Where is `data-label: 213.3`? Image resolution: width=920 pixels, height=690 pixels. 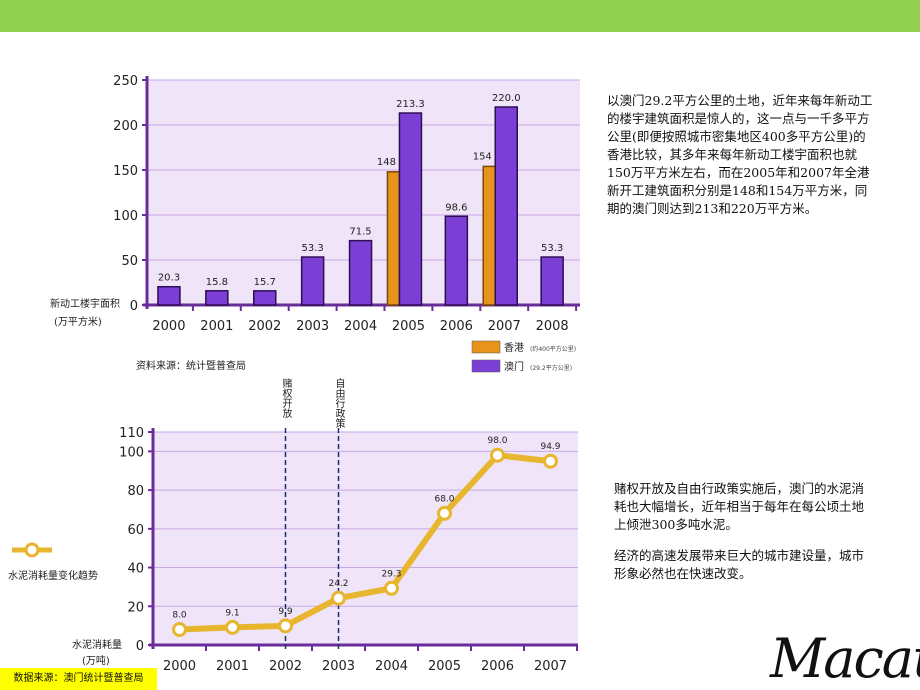 data-label: 213.3 is located at coordinates (410, 104).